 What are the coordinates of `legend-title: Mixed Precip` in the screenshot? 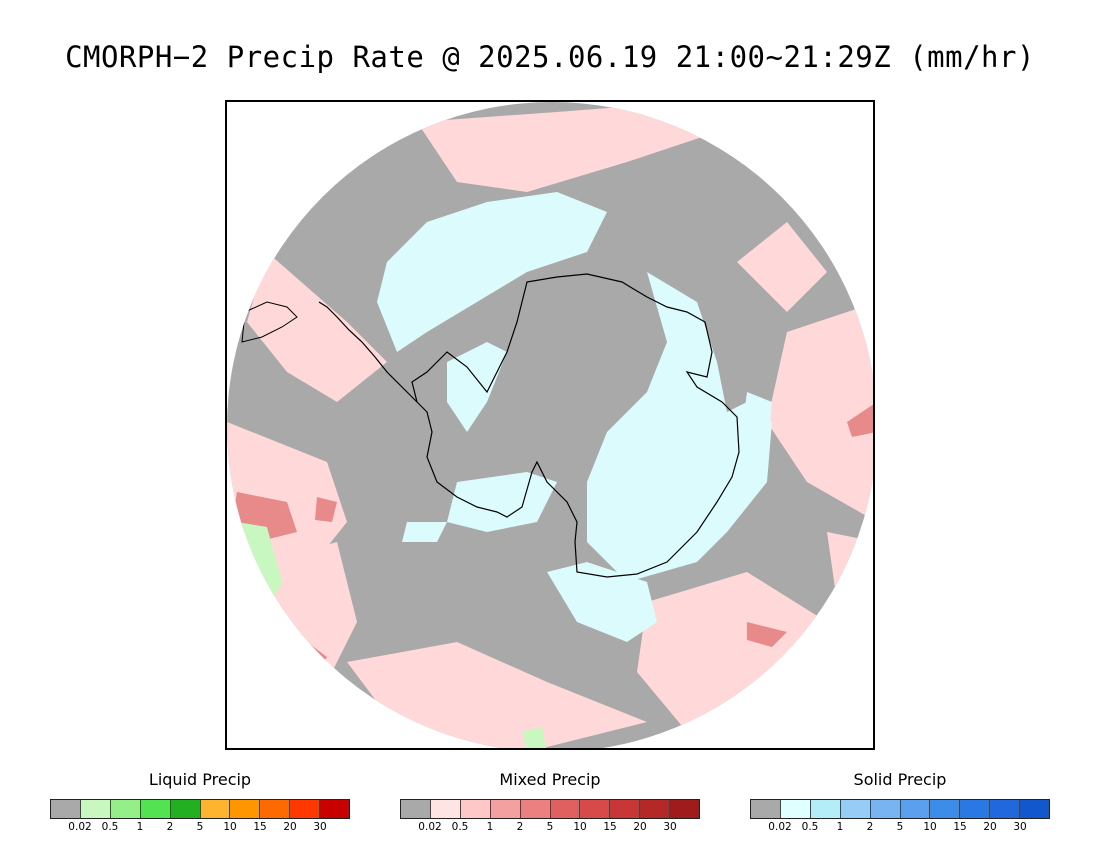 It's located at (550, 779).